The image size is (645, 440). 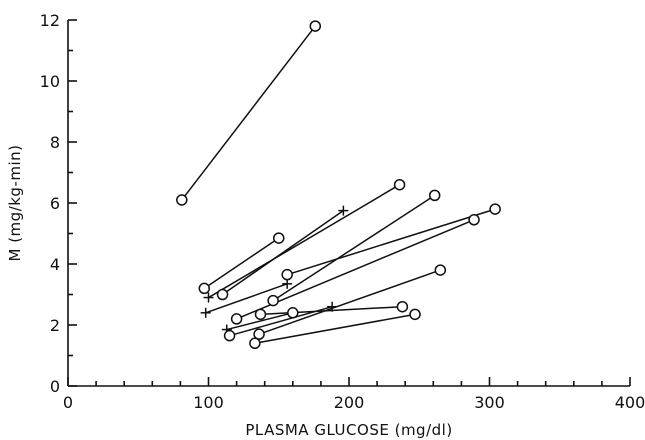 What do you see at coordinates (55, 325) in the screenshot?
I see `y-tick-label: 2` at bounding box center [55, 325].